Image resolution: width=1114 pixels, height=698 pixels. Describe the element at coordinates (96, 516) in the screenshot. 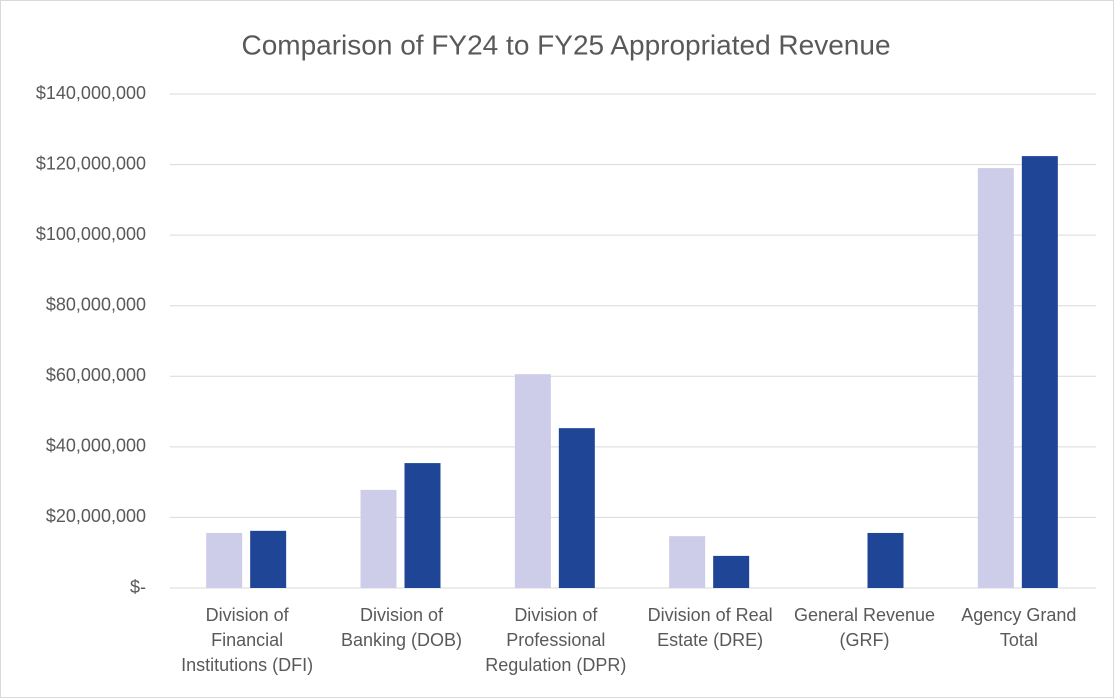

I see `y-tick-label: $20,000,000` at that location.